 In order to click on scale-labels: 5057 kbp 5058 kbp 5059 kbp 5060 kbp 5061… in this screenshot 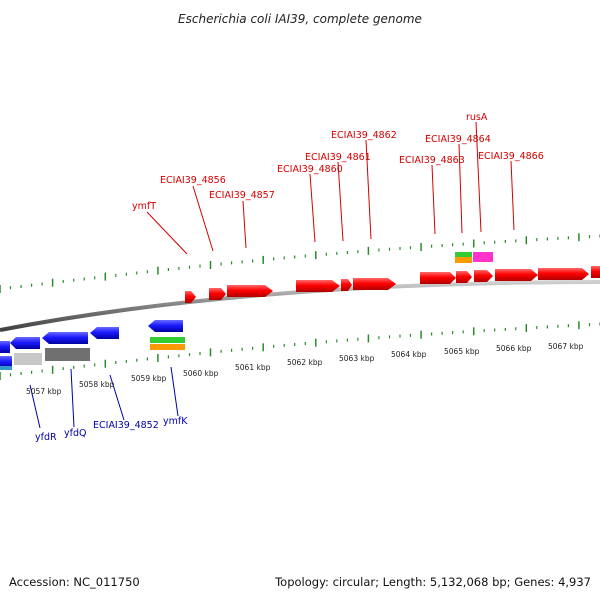, I will do `click(305, 369)`.